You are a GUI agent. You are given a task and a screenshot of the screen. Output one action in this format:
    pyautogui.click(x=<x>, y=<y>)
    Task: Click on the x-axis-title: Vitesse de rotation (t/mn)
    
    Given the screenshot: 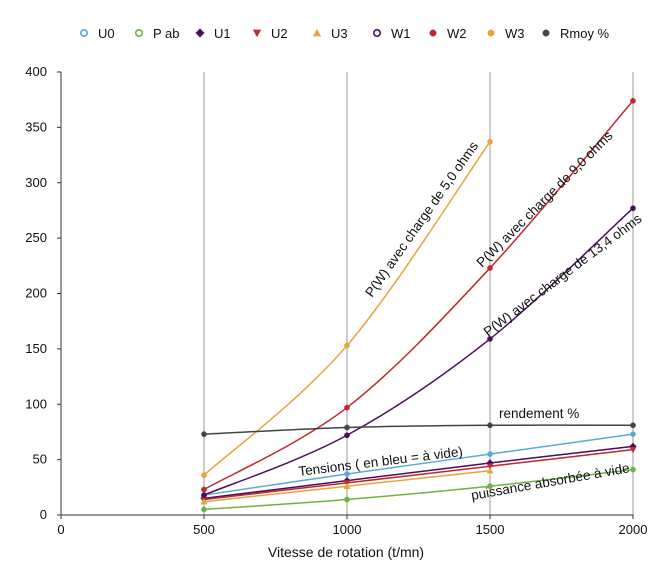 What is the action you would take?
    pyautogui.click(x=346, y=552)
    